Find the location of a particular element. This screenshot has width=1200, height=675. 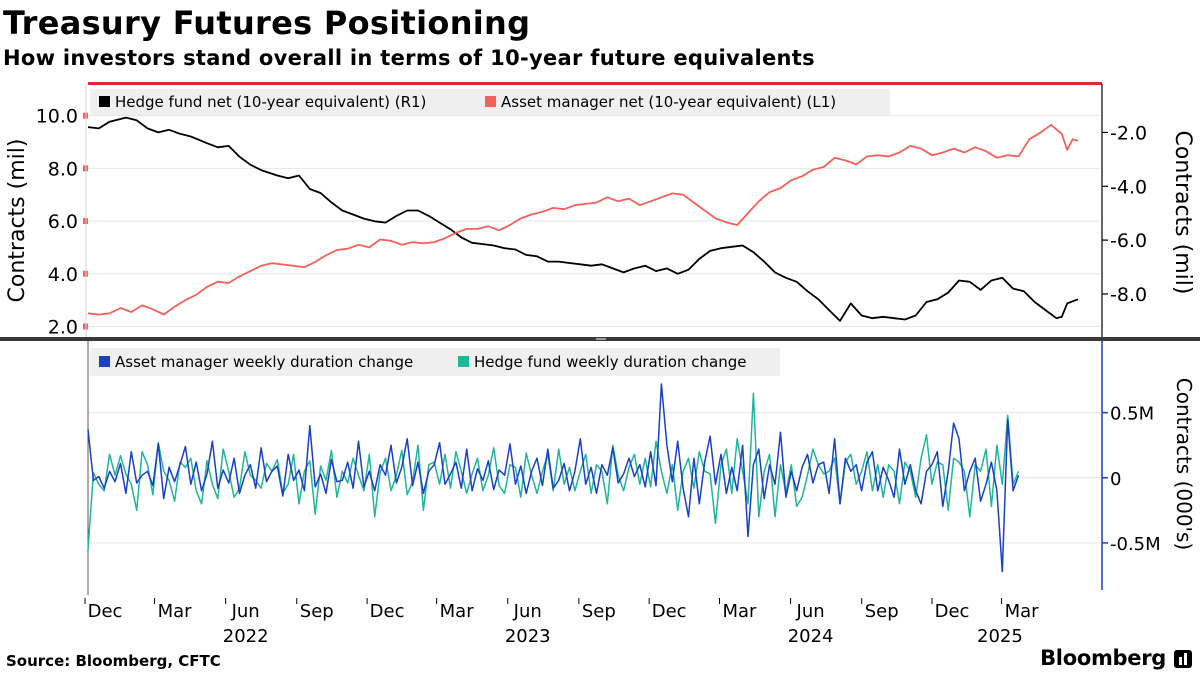

source-note: Source: Bloomberg, CFTC is located at coordinates (113, 661).